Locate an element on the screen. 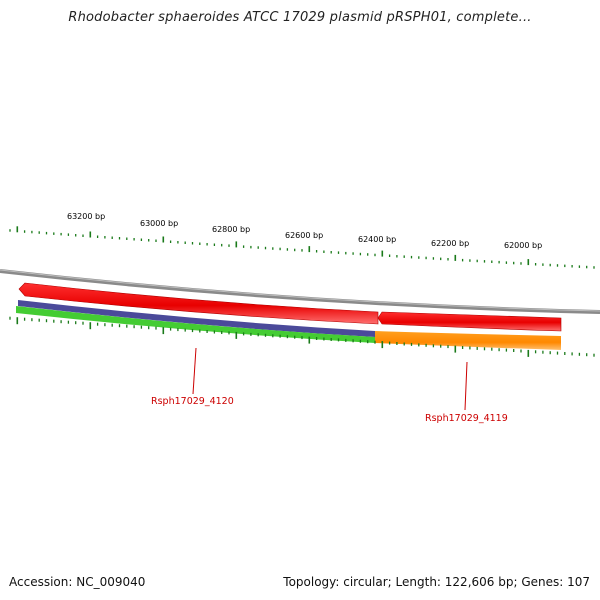 This screenshot has height=600, width=600. scale-label: 62200 bp is located at coordinates (450, 243).